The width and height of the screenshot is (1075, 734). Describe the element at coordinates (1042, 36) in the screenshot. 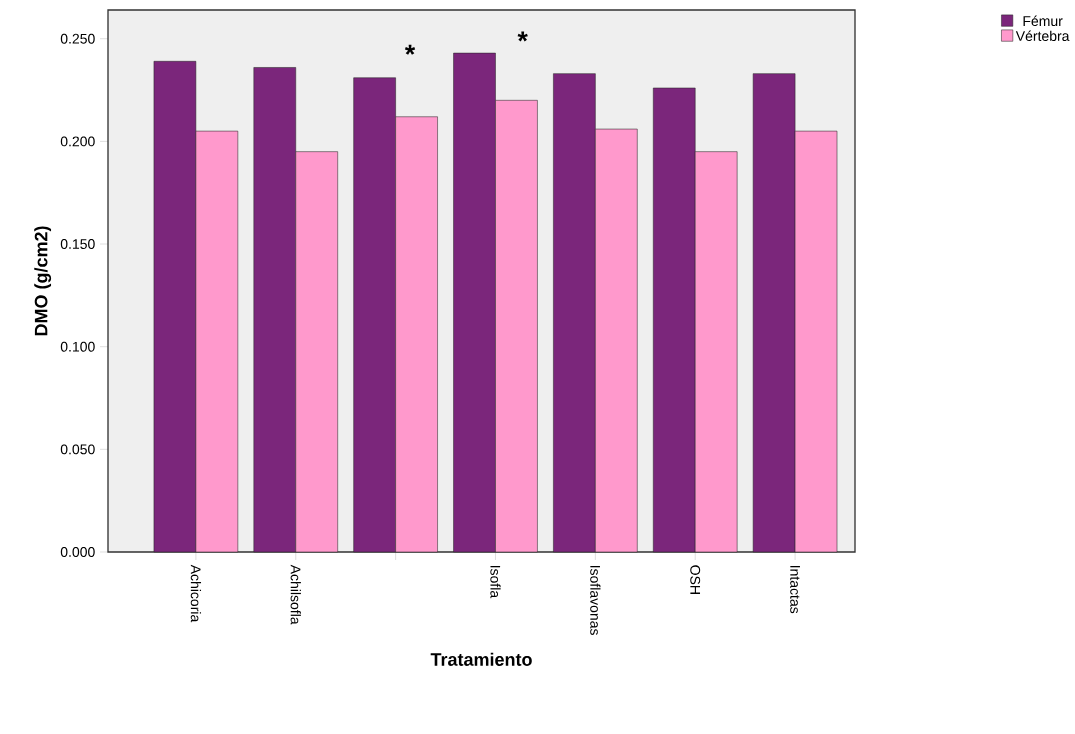

I see `legend-label: Vértebra` at that location.